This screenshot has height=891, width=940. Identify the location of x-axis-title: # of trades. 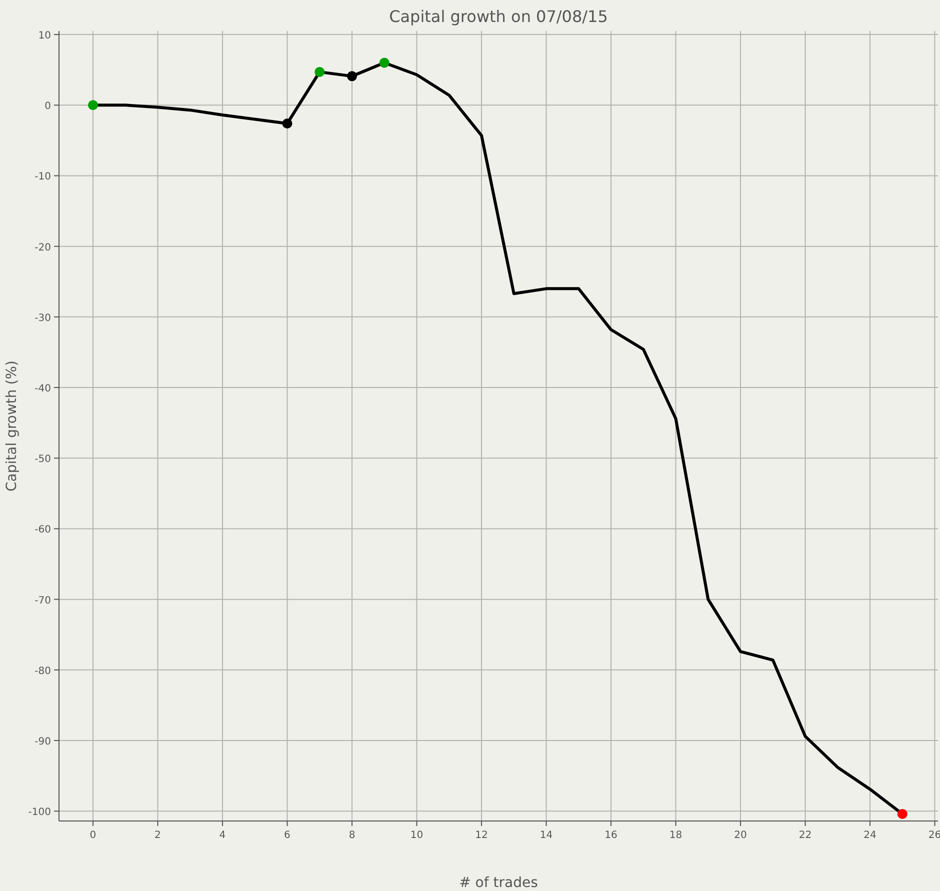
(498, 883).